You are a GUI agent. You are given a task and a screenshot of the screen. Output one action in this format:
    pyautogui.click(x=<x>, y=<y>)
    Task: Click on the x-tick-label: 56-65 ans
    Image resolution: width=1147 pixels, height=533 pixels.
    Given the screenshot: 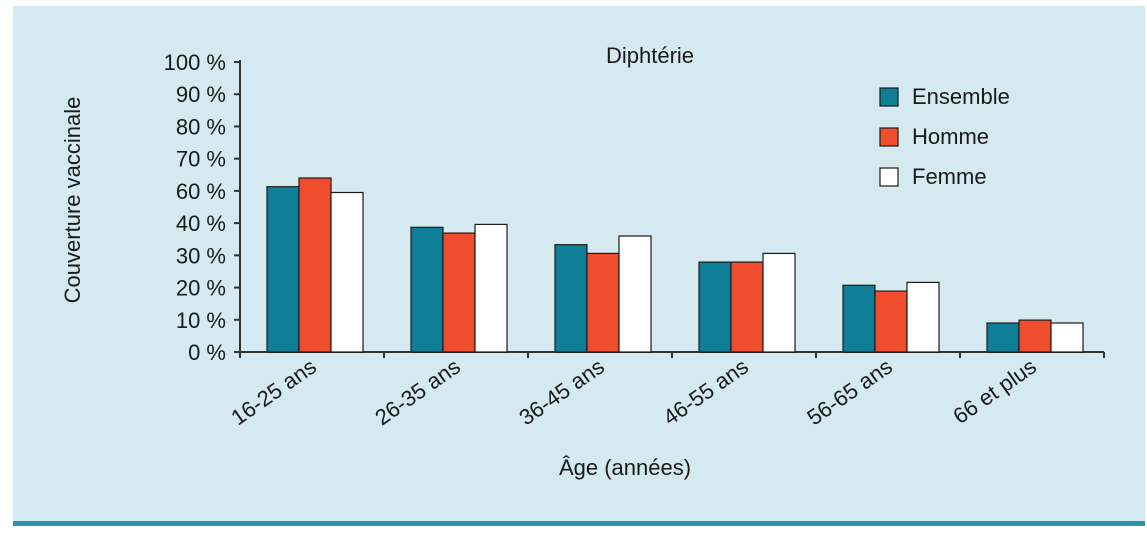 What is the action you would take?
    pyautogui.click(x=849, y=392)
    